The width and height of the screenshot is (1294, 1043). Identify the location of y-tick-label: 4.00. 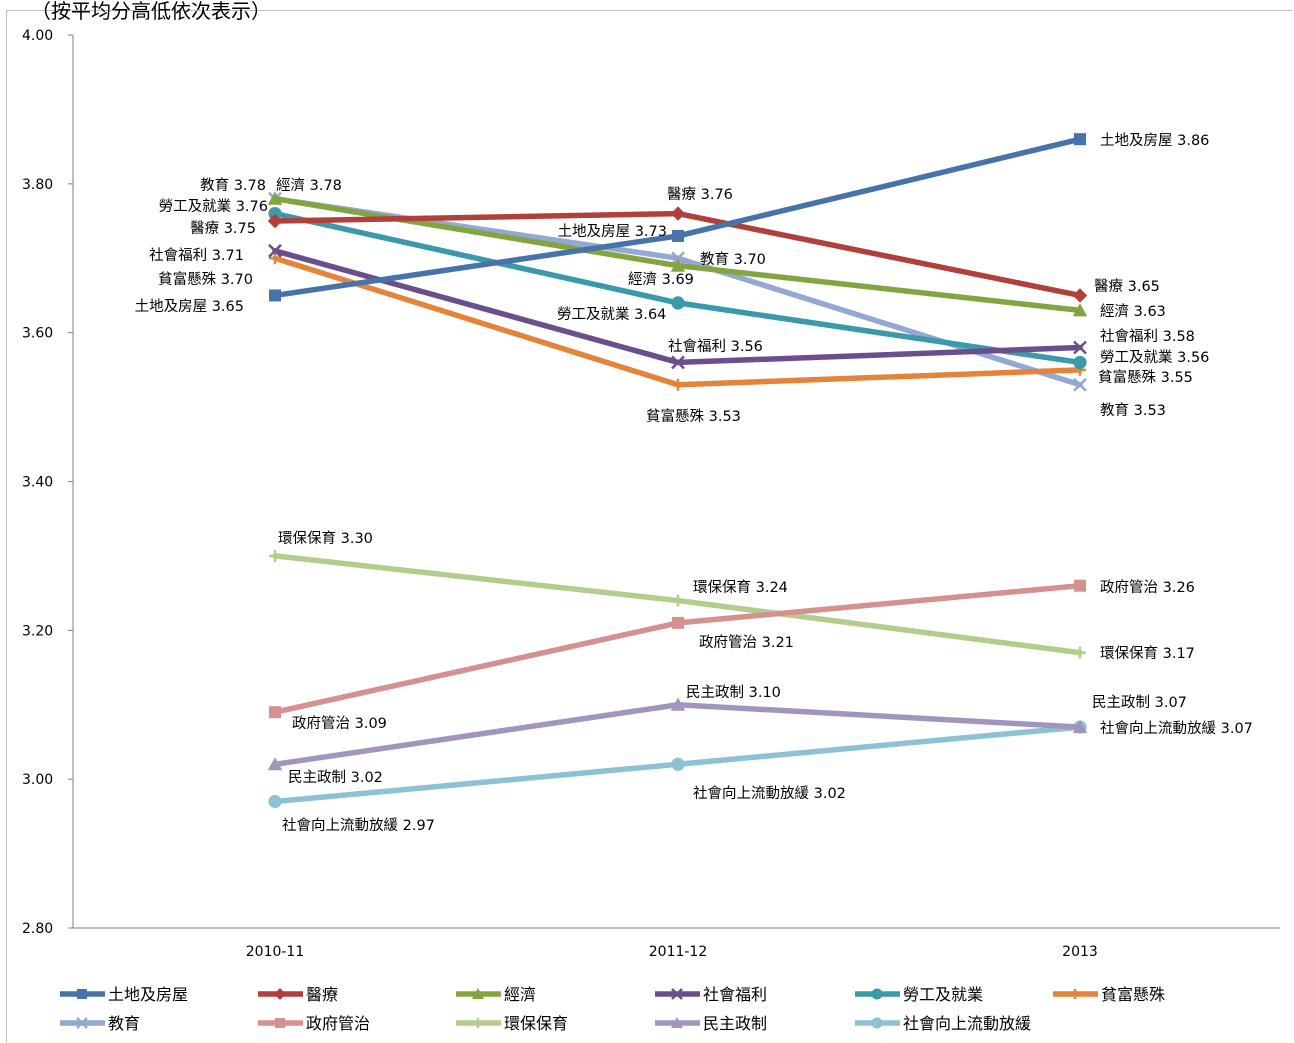
(37, 36).